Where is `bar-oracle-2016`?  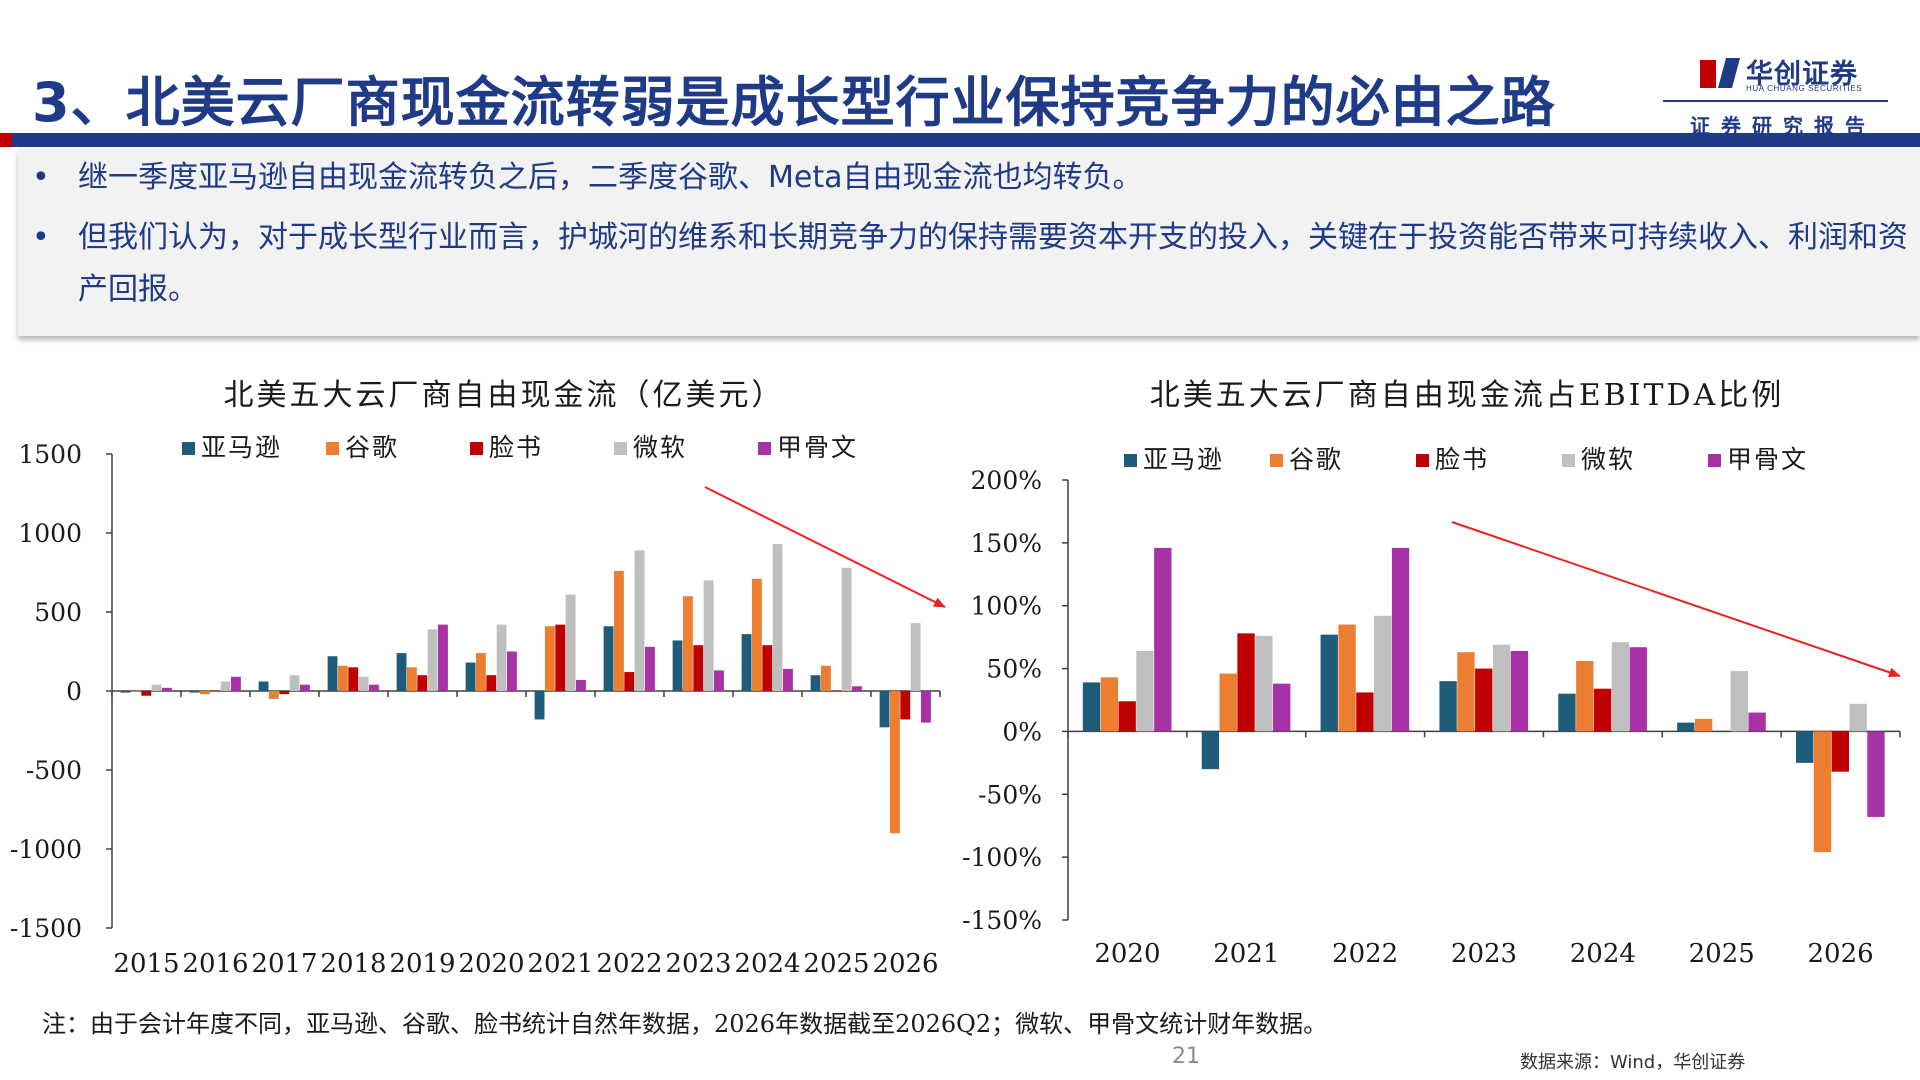
bar-oracle-2016 is located at coordinates (236, 683).